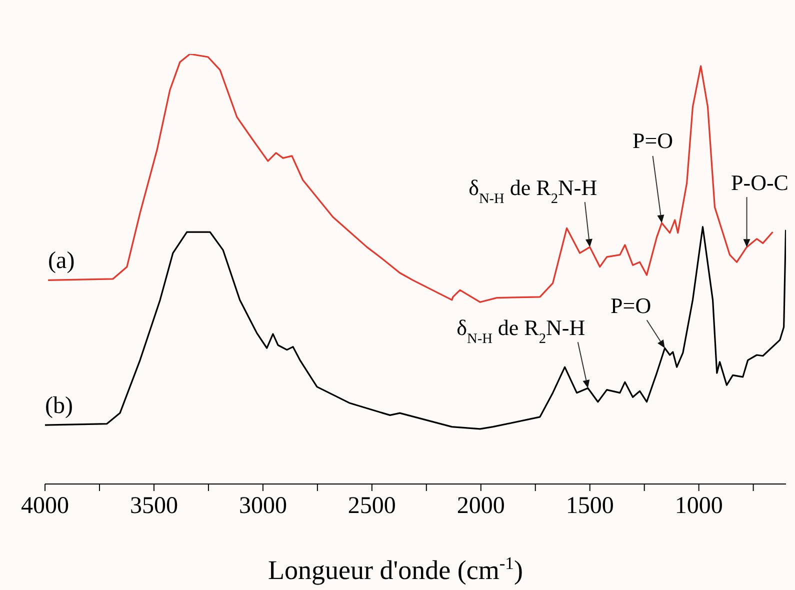 This screenshot has height=590, width=795. What do you see at coordinates (759, 183) in the screenshot?
I see `annotation: P-O-C` at bounding box center [759, 183].